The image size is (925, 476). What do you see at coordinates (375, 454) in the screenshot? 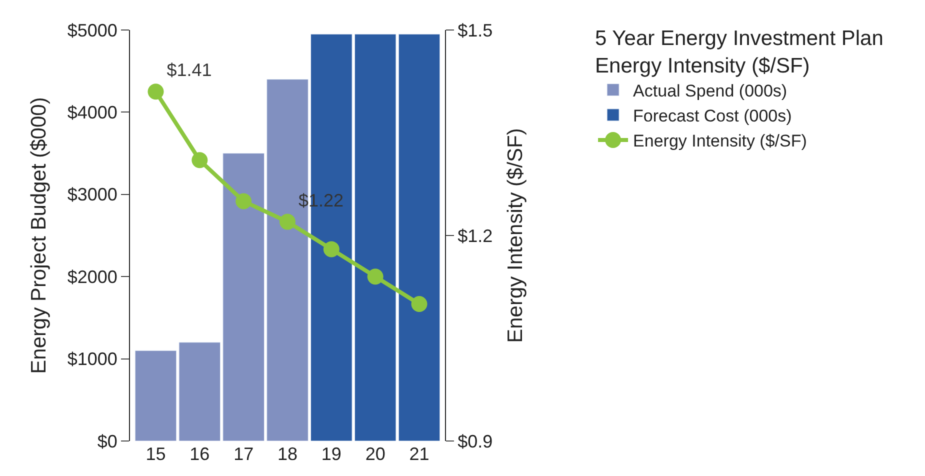
I see `x-tick-label: 20` at bounding box center [375, 454].